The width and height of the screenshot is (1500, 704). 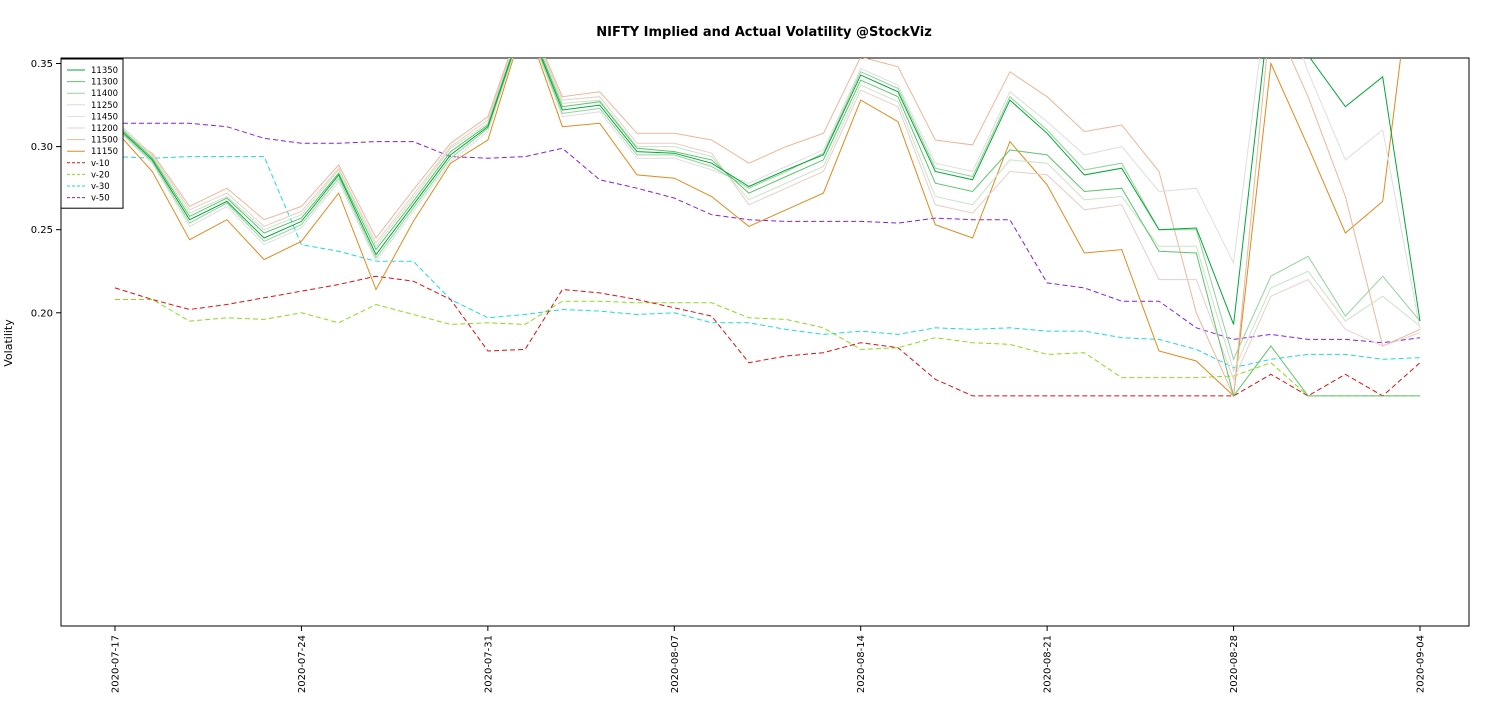 I want to click on legend-label: 11400, so click(x=104, y=94).